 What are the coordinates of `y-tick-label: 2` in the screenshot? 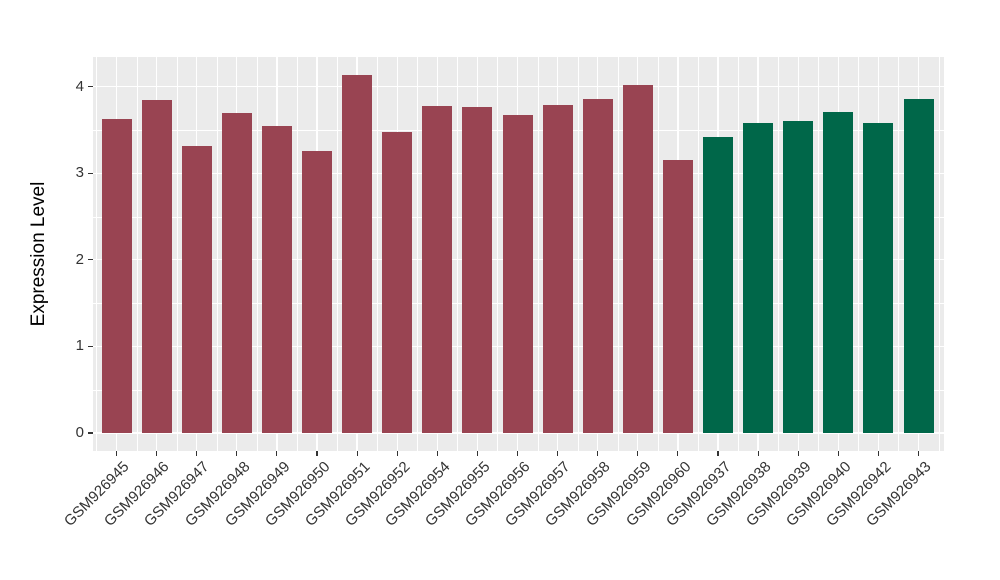 It's located at (79, 259).